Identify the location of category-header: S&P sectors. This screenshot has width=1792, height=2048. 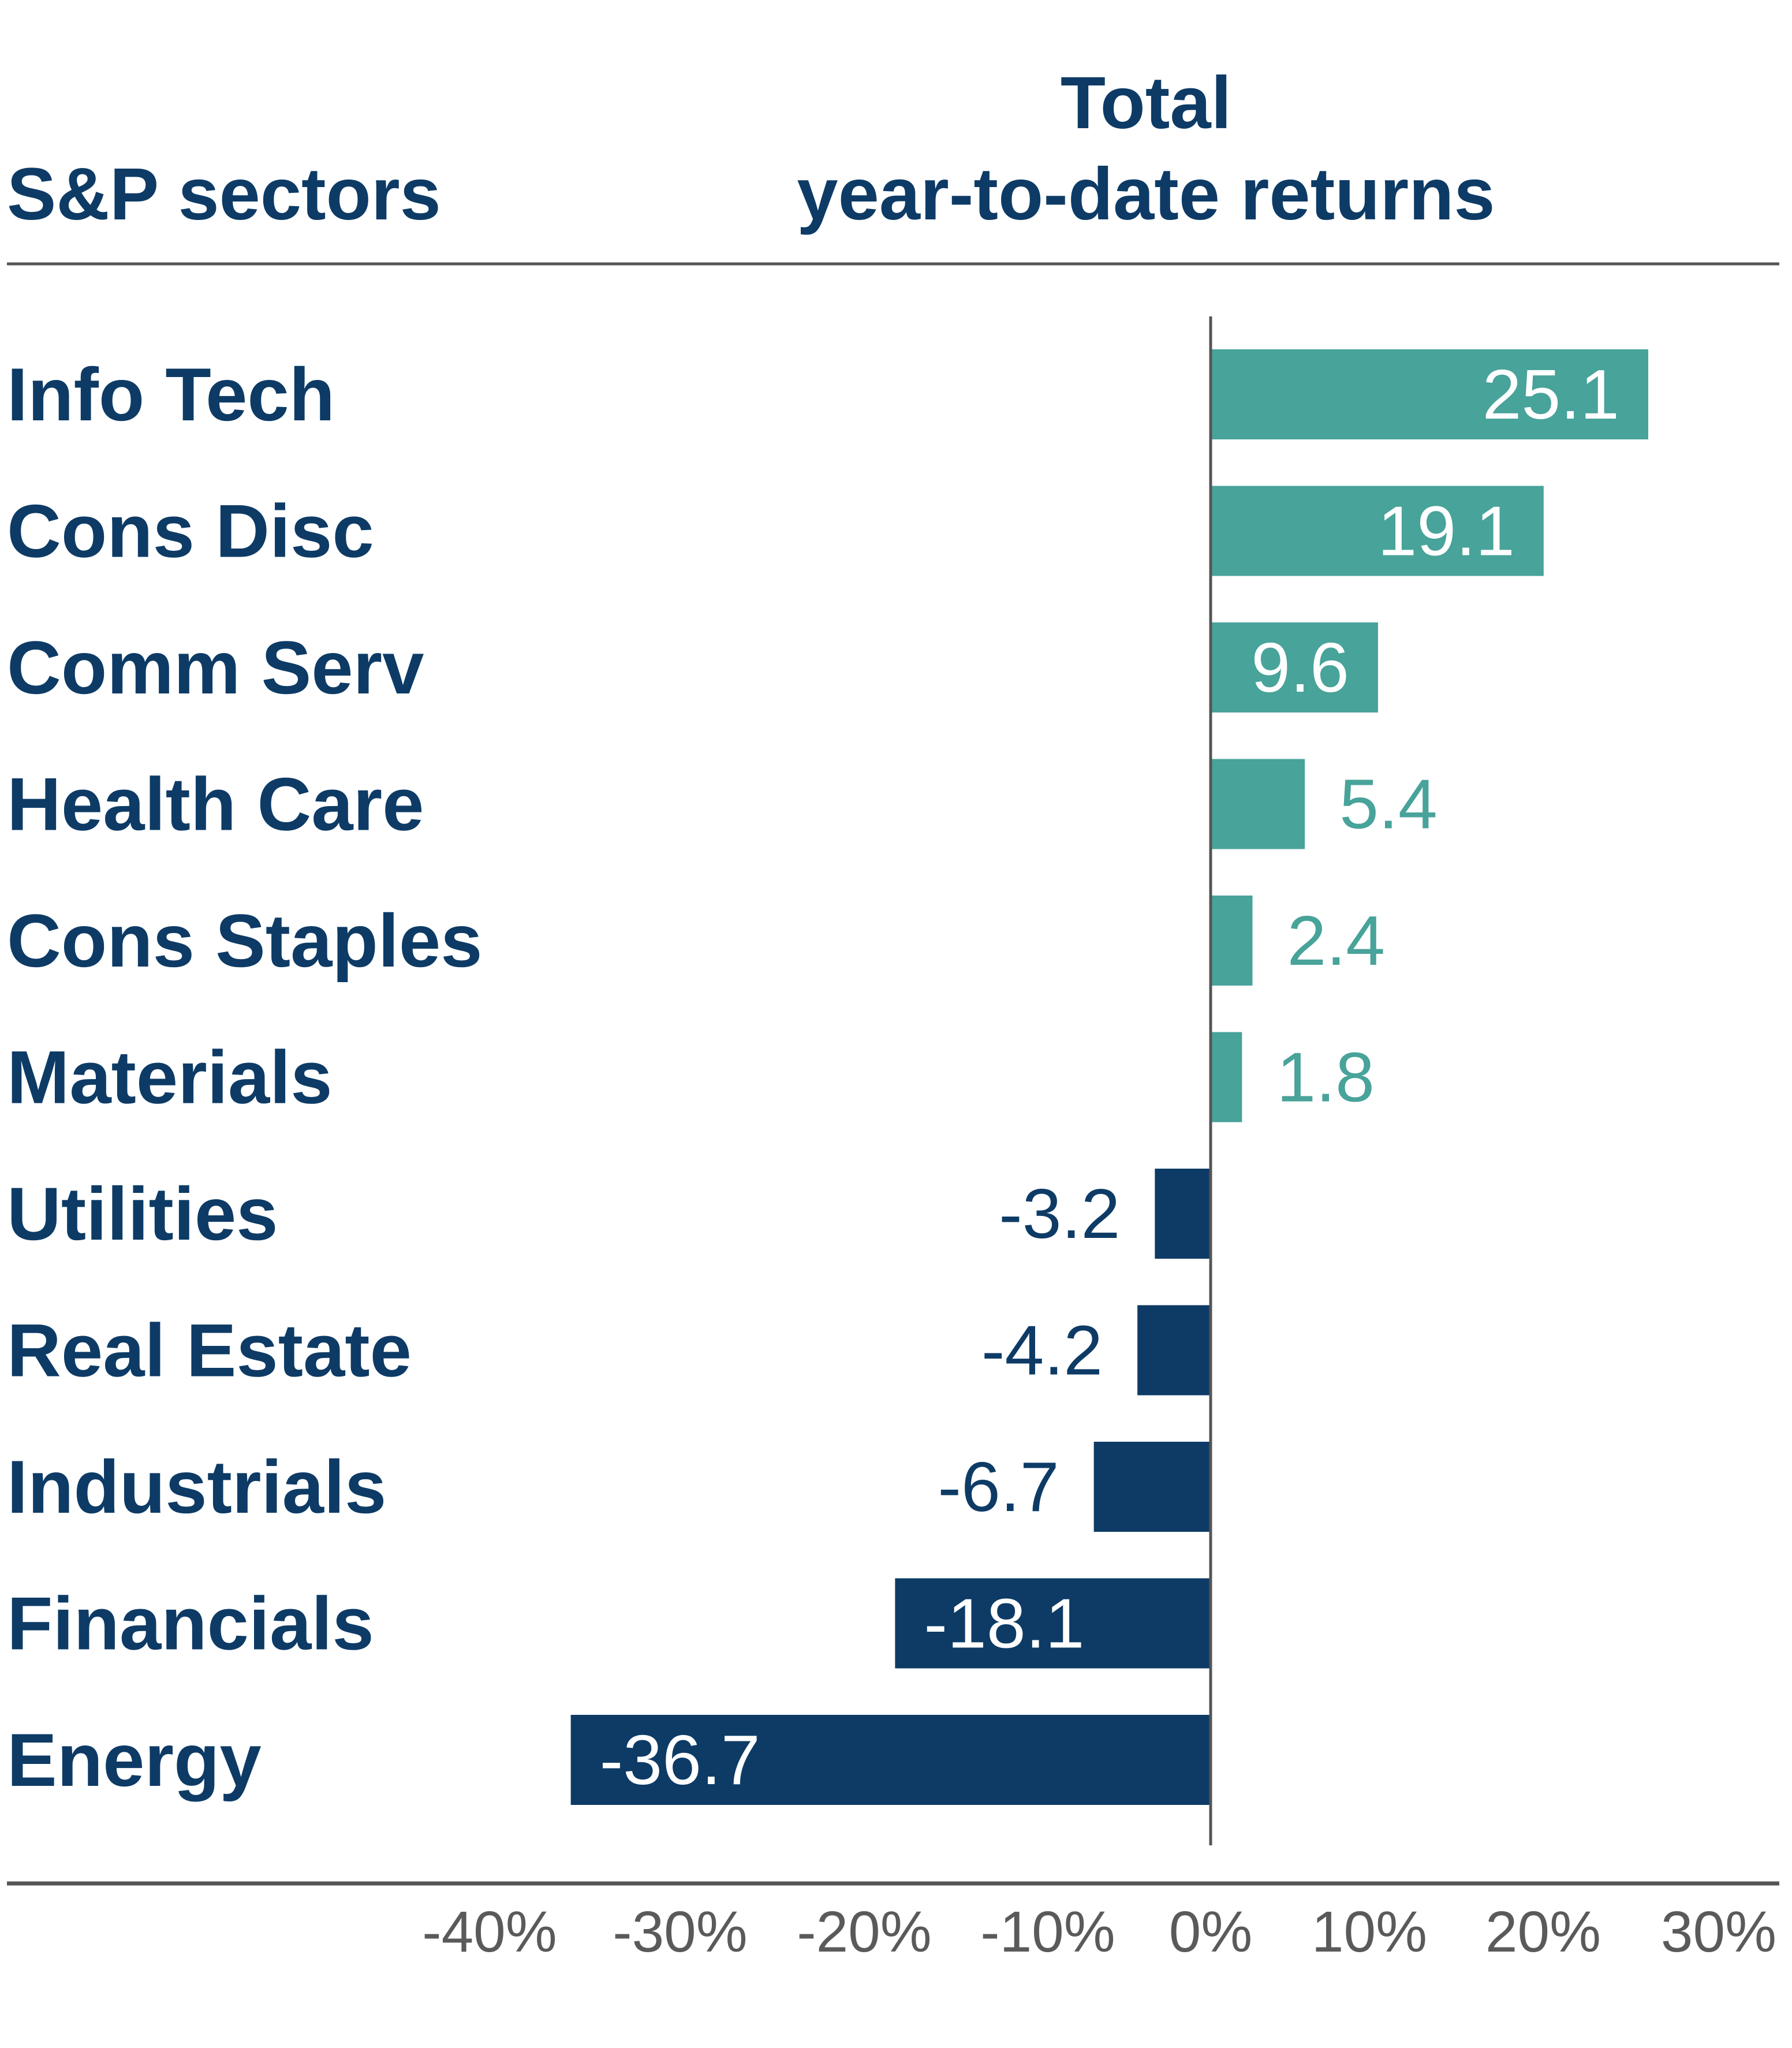
(224, 194).